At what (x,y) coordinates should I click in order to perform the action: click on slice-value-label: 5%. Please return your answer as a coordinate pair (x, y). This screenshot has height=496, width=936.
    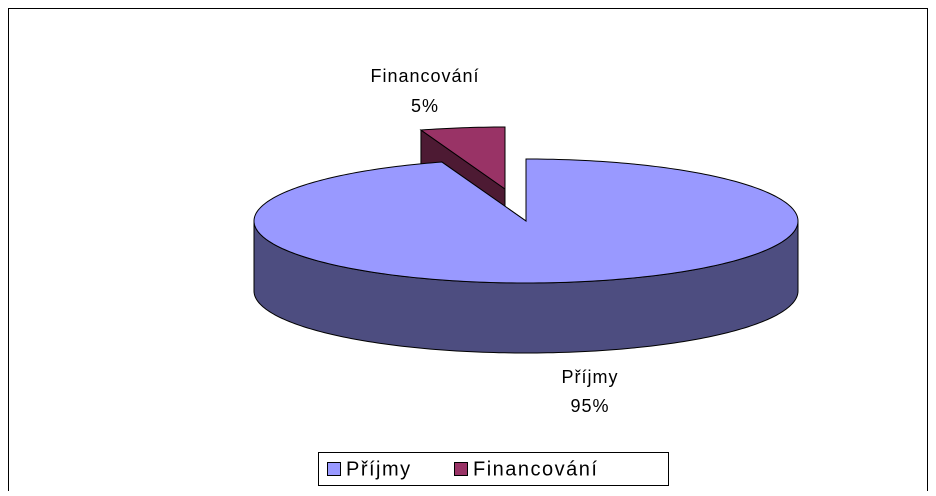
    Looking at the image, I should click on (425, 106).